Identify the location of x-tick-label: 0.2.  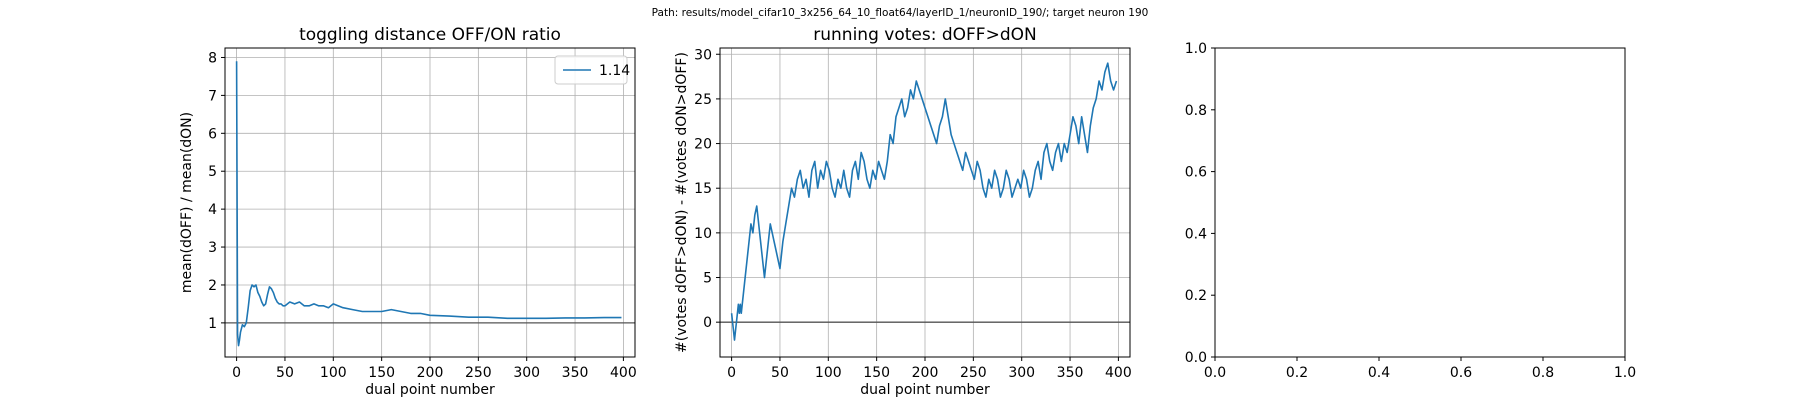
(1297, 373).